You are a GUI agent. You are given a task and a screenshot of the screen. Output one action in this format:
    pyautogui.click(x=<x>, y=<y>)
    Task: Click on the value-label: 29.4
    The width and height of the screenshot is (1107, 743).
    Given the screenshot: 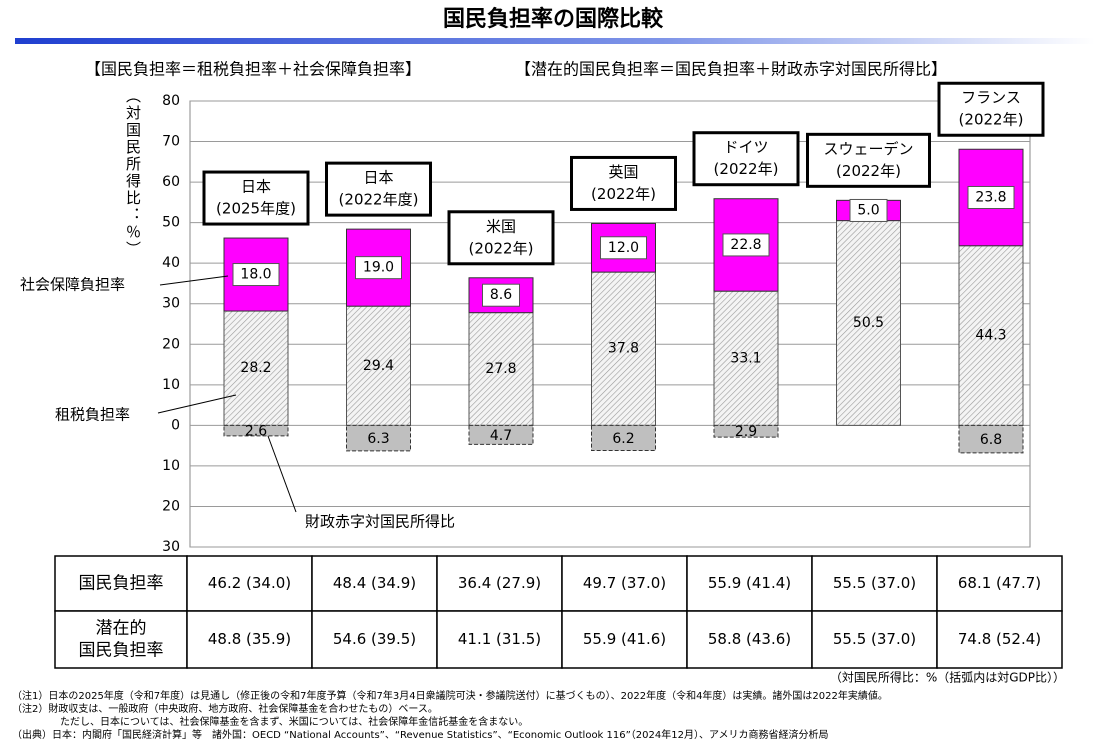 What is the action you would take?
    pyautogui.click(x=378, y=366)
    